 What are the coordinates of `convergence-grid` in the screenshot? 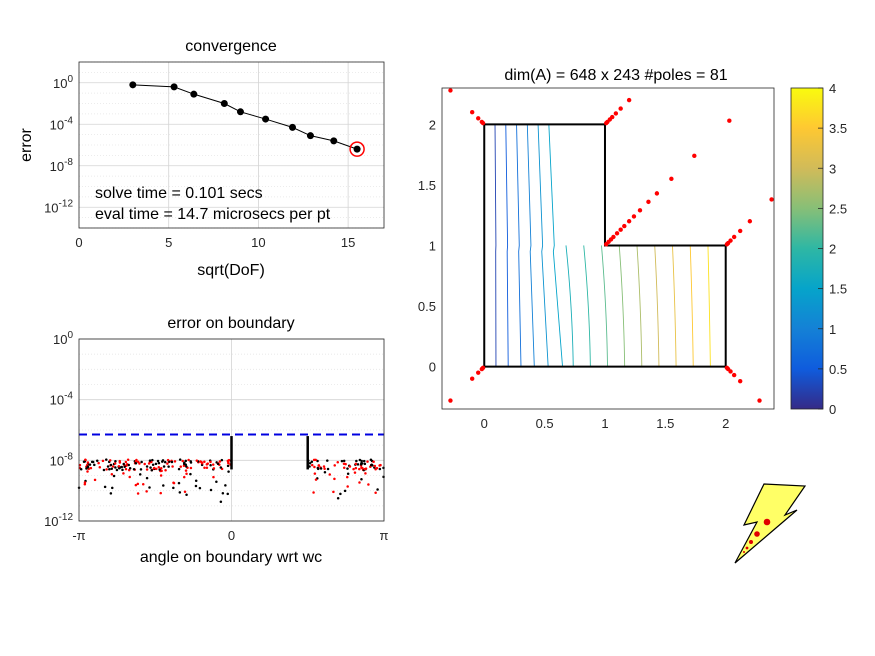 It's located at (231, 145).